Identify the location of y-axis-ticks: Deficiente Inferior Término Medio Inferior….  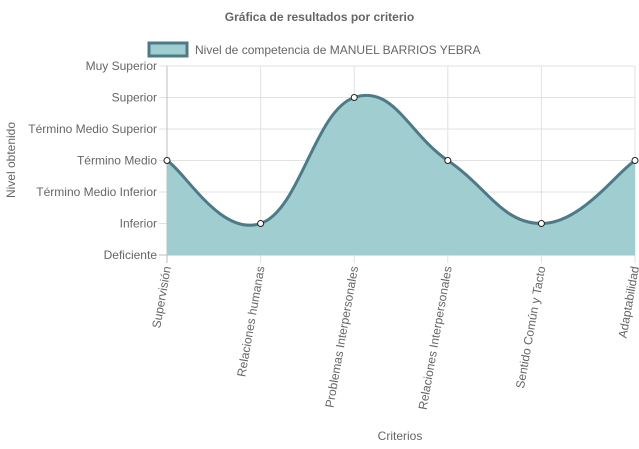
(92, 160).